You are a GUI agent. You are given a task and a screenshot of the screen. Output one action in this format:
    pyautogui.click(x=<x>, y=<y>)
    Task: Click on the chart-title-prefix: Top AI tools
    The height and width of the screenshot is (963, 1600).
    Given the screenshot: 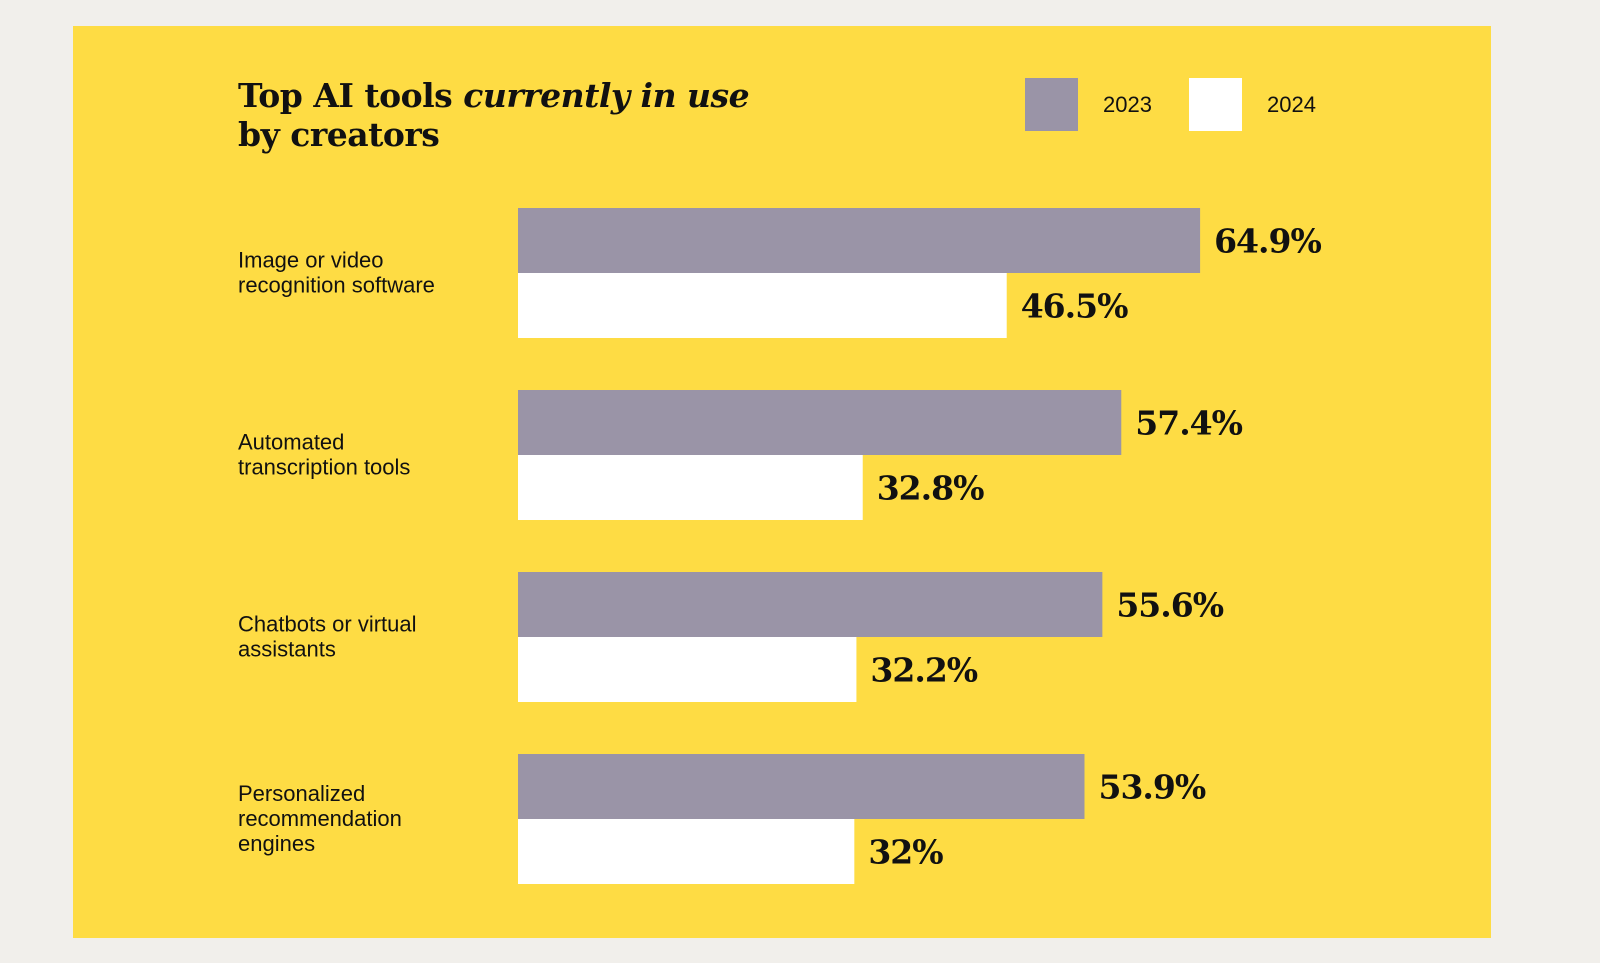 What is the action you would take?
    pyautogui.click(x=351, y=95)
    